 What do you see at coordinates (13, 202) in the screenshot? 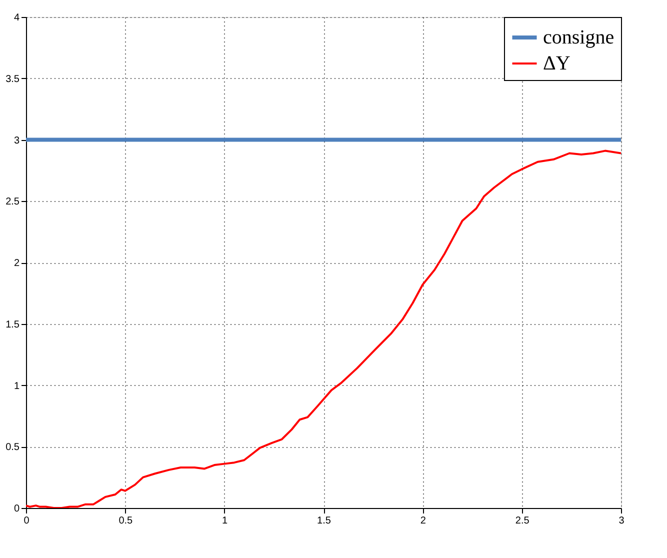
I see `y-tick-label: 2.5` at bounding box center [13, 202].